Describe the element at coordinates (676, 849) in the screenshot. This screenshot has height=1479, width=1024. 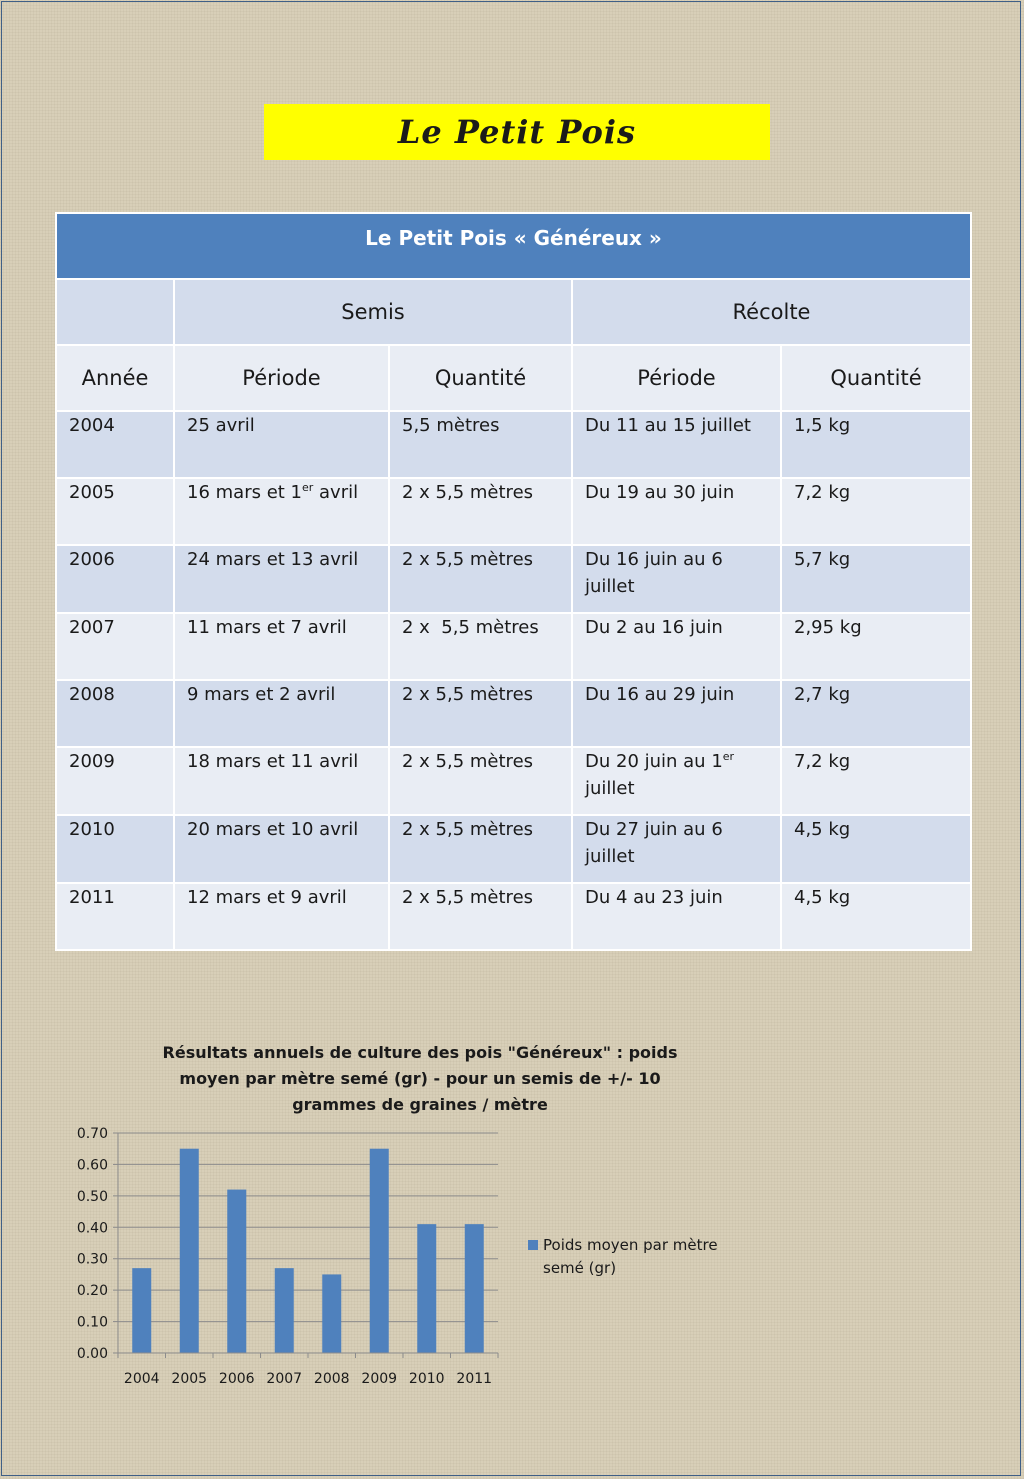
I see `harvest-period-cell: Du 27 juin au 6 juillet` at that location.